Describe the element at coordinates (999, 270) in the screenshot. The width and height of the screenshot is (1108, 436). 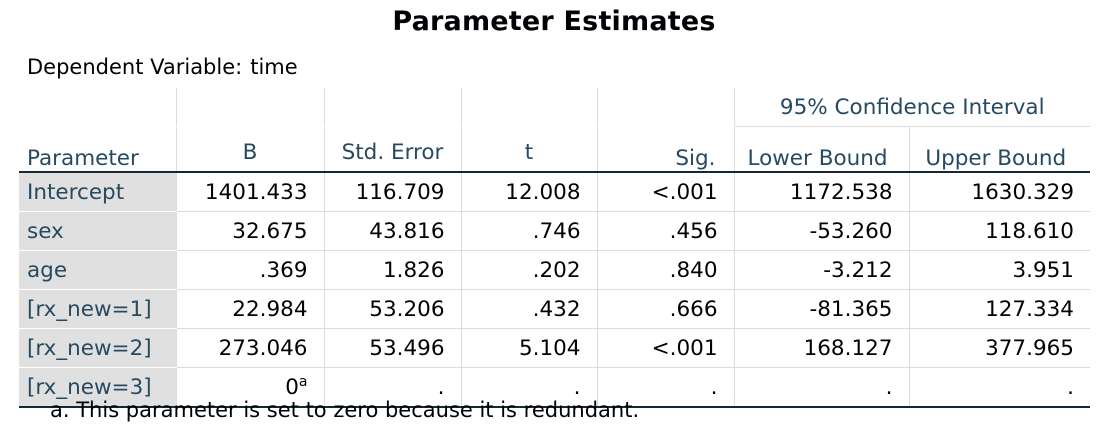
I see `cell-upper-bound: 3.951` at that location.